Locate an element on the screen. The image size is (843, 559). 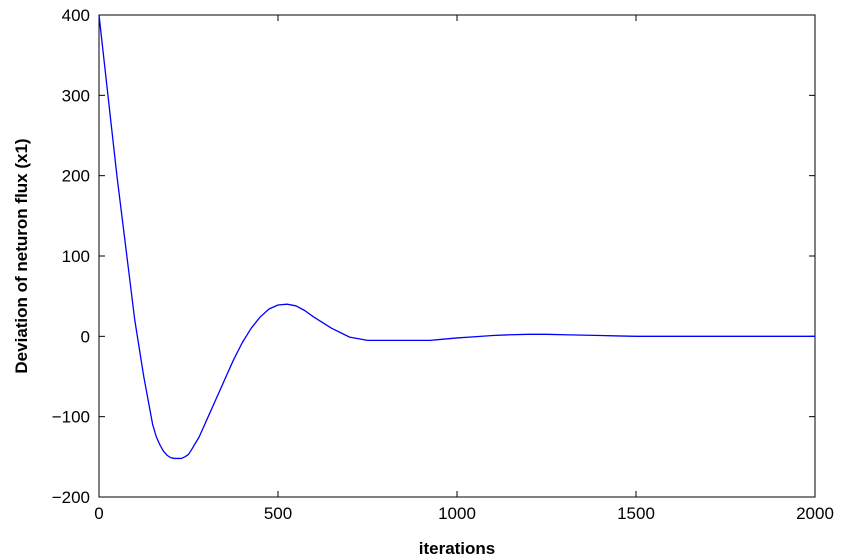
x-tick-label: 500 is located at coordinates (278, 513).